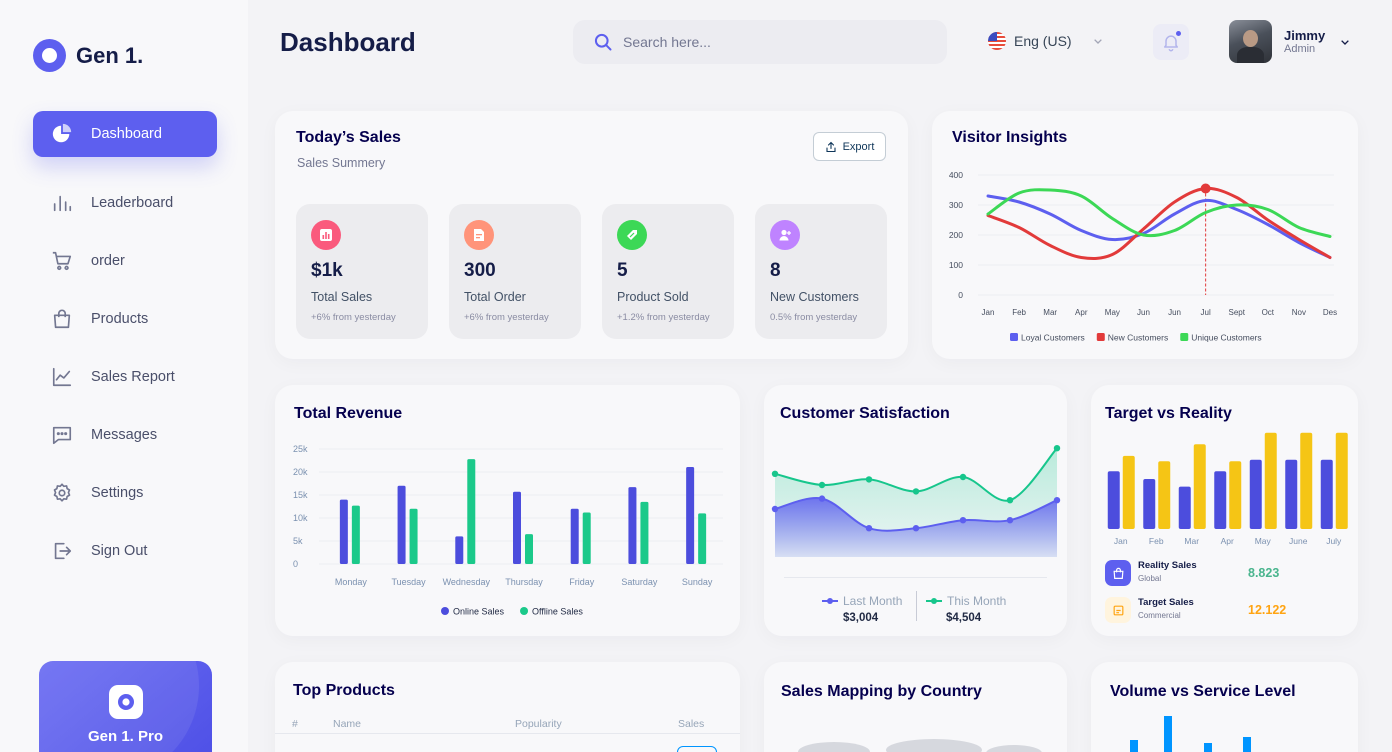  What do you see at coordinates (821, 271) in the screenshot?
I see `stat-new-customers: 8 New Customers 0.5% from yesterday` at bounding box center [821, 271].